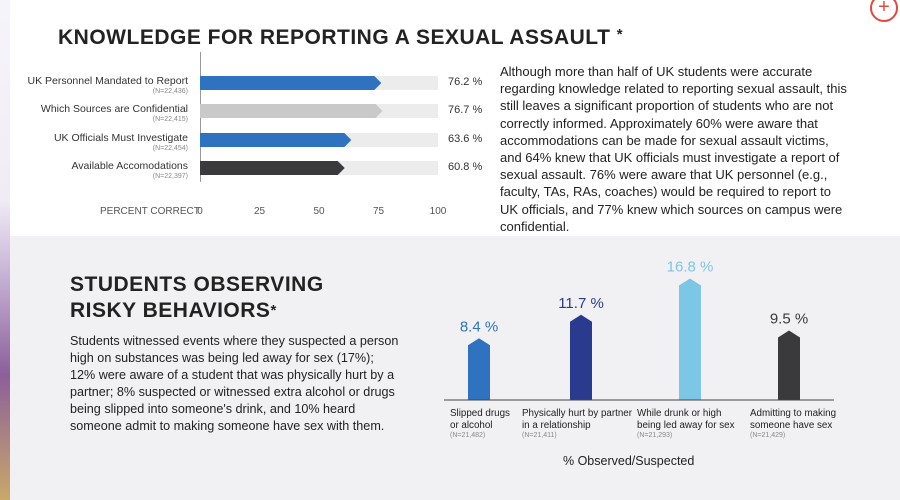  Describe the element at coordinates (581, 303) in the screenshot. I see `risky-chart-value-label: 11.7 %` at that location.